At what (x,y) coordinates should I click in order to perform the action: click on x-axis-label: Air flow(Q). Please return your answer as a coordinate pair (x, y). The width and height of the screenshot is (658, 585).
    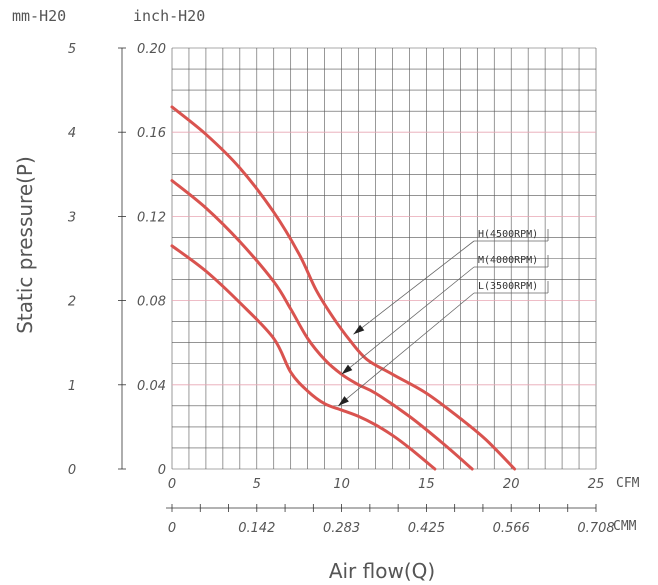
    Looking at the image, I should click on (382, 571).